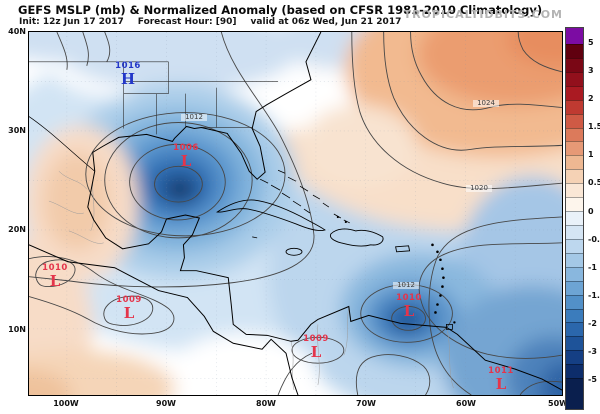 The height and width of the screenshot is (414, 600). Describe the element at coordinates (594, 295) in the screenshot. I see `colorbar-tick--1.5: -1.5` at that location.